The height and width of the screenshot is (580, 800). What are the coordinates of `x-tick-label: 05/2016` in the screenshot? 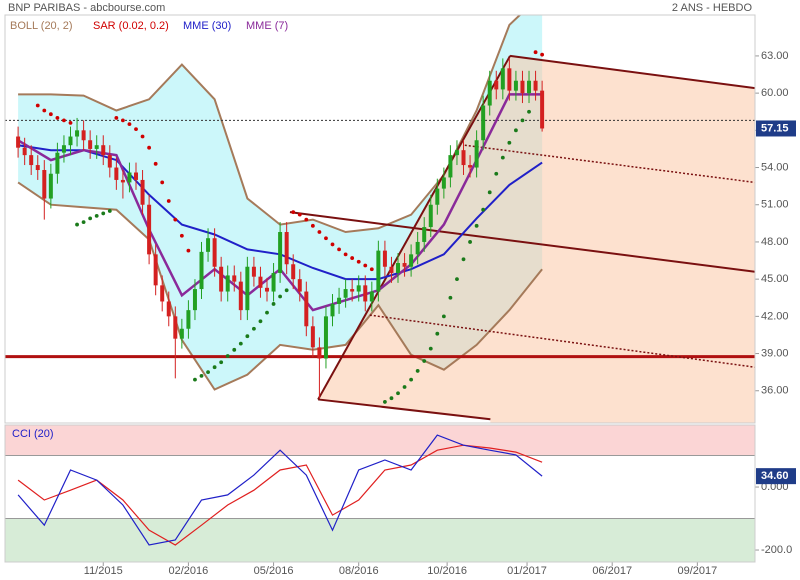 It's located at (274, 571).